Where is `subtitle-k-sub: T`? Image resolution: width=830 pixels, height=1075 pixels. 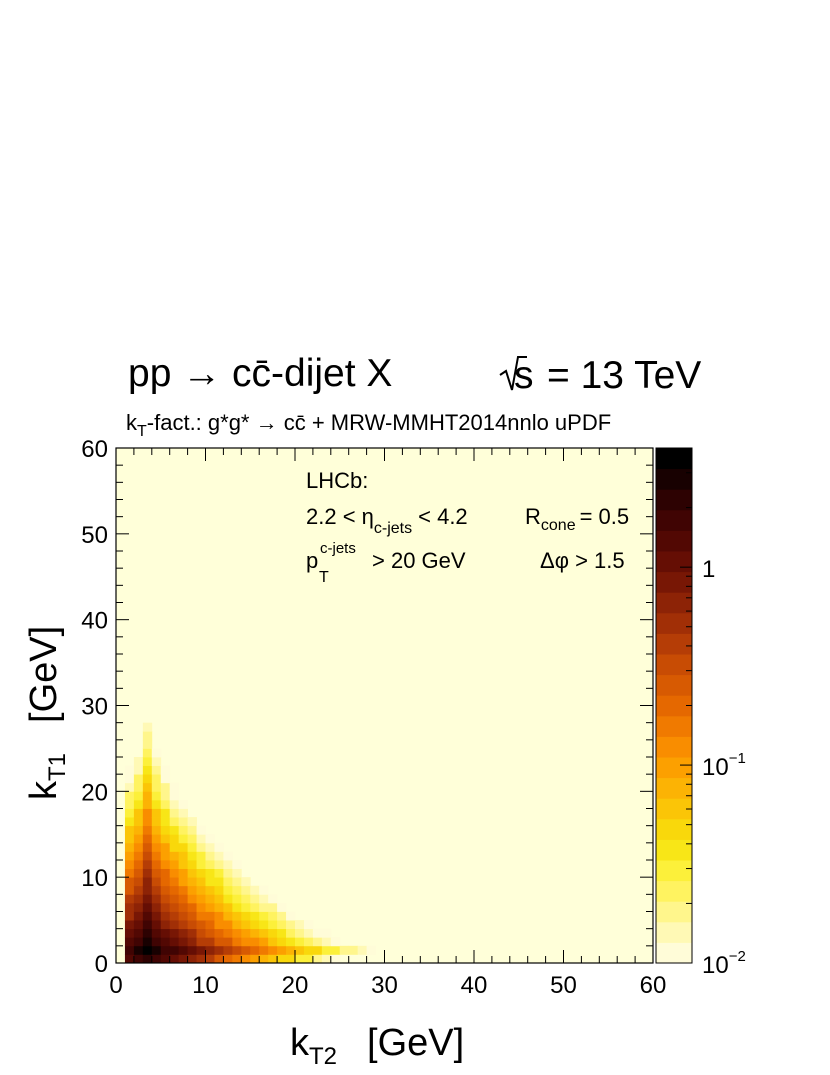
subtitle-k-sub: T is located at coordinates (142, 431).